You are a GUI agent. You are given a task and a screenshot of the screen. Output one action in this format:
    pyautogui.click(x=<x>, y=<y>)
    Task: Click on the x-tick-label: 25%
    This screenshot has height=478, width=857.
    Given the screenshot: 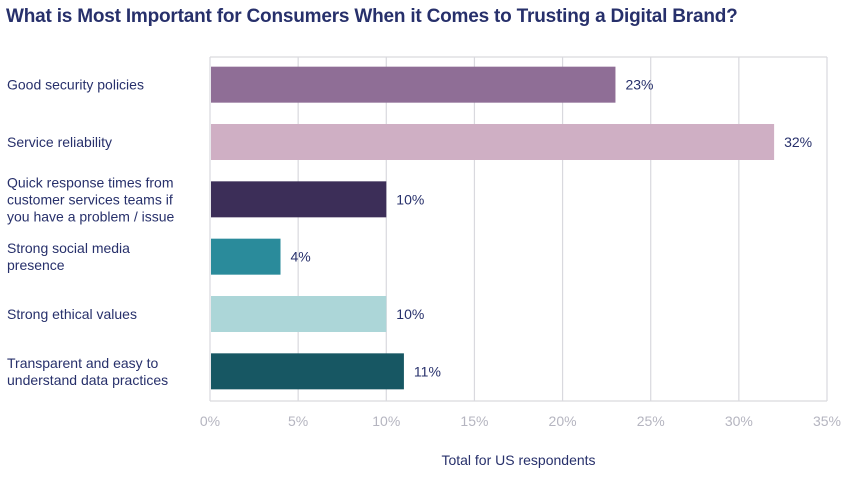 What is the action you would take?
    pyautogui.click(x=651, y=421)
    